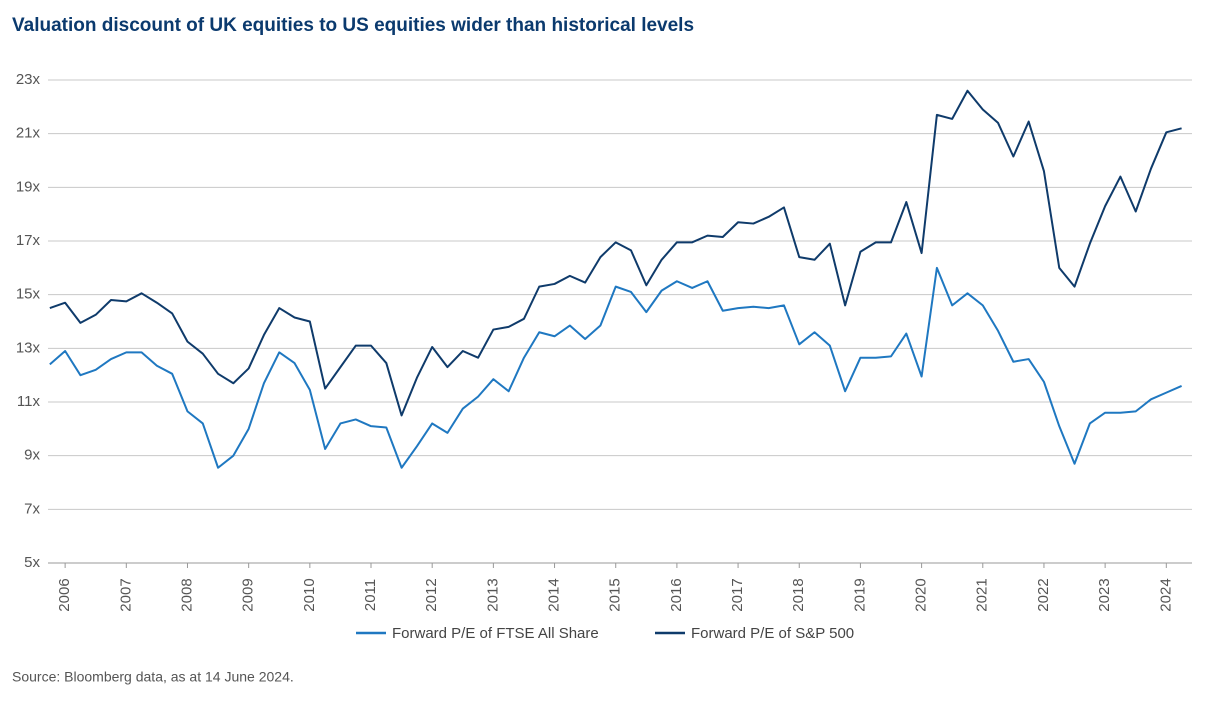 The height and width of the screenshot is (705, 1224). What do you see at coordinates (798, 594) in the screenshot?
I see `x-tick-label: 2018` at bounding box center [798, 594].